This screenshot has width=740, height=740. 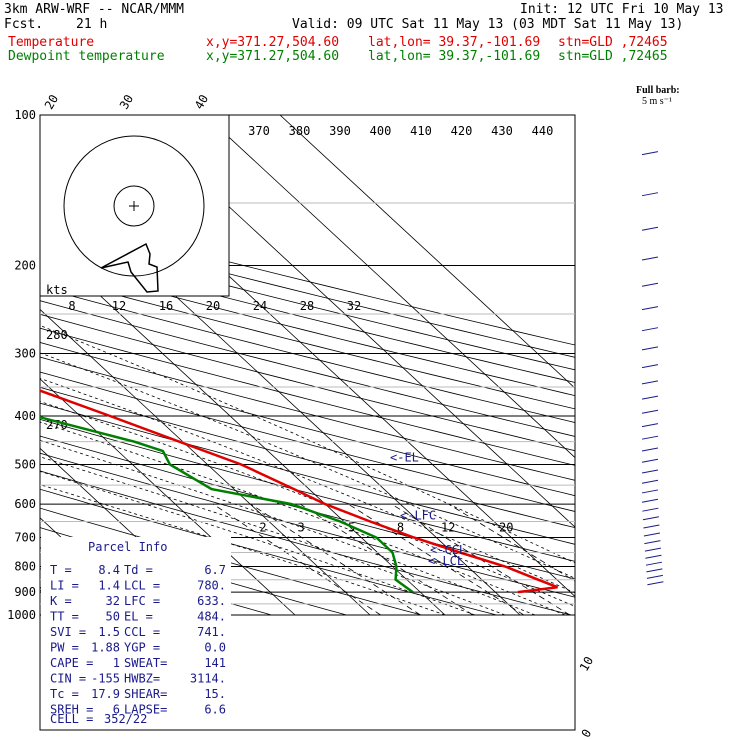 I want to click on mixing-ratio-label: 20, so click(x=506, y=528).